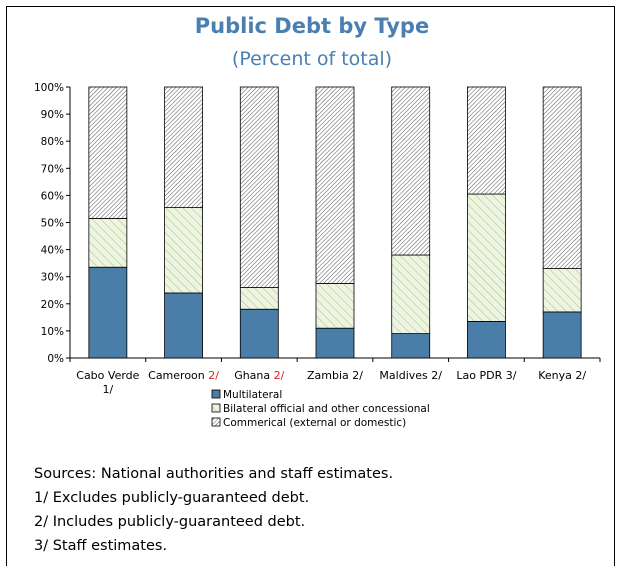 This screenshot has width=624, height=569. I want to click on legend-swatch-multilateral, so click(216, 394).